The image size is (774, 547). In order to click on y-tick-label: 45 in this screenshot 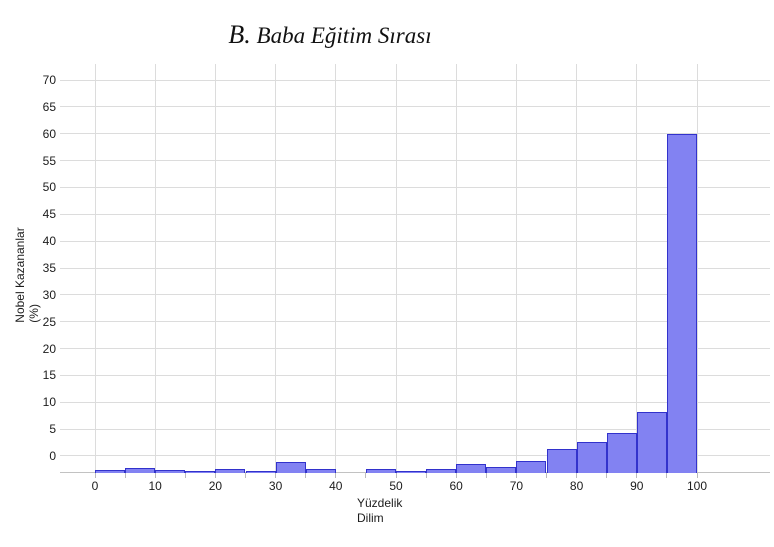, I will do `click(49, 214)`.